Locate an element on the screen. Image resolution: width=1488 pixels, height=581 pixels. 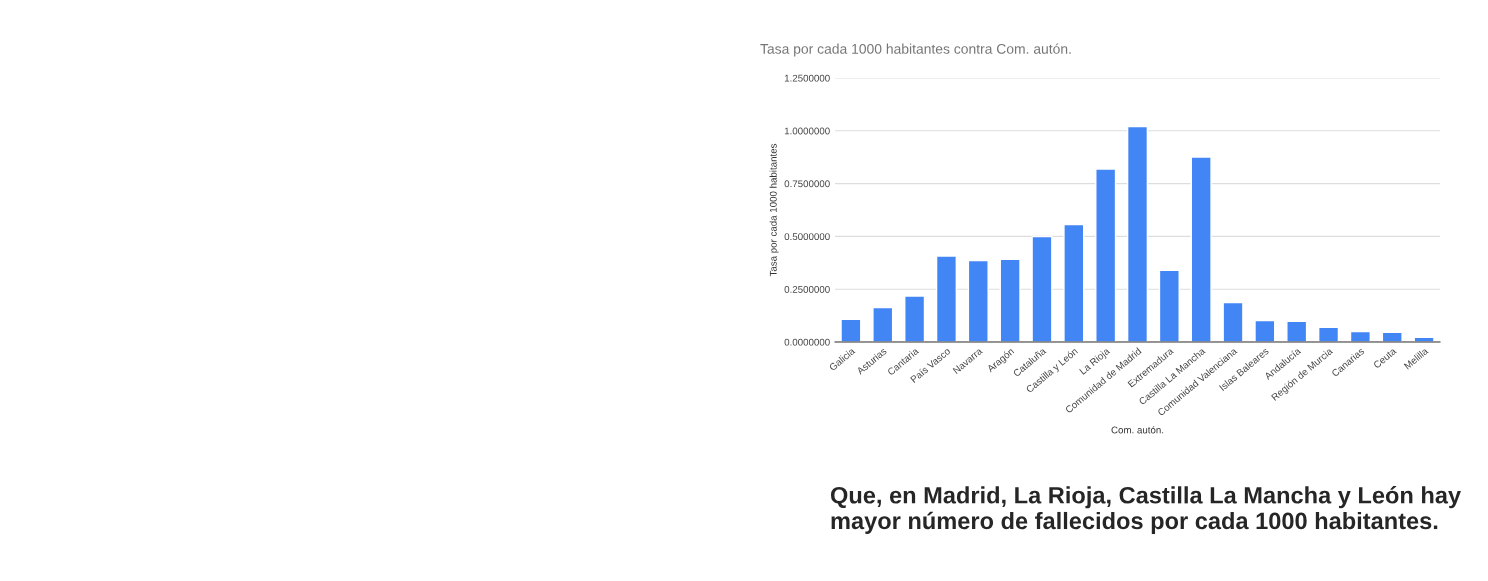
y-tick-label: 0.2500000 is located at coordinates (807, 289).